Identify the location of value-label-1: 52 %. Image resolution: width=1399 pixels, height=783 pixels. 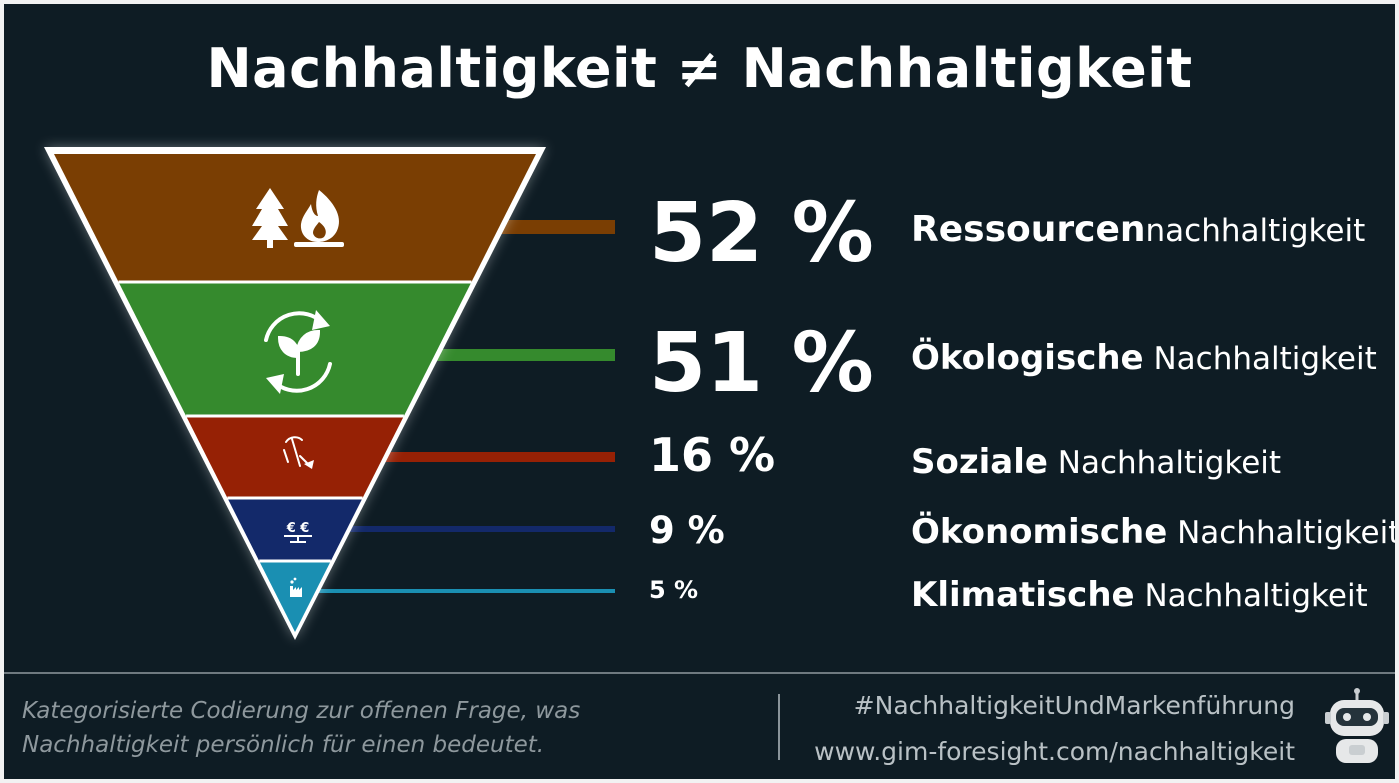
(761, 233).